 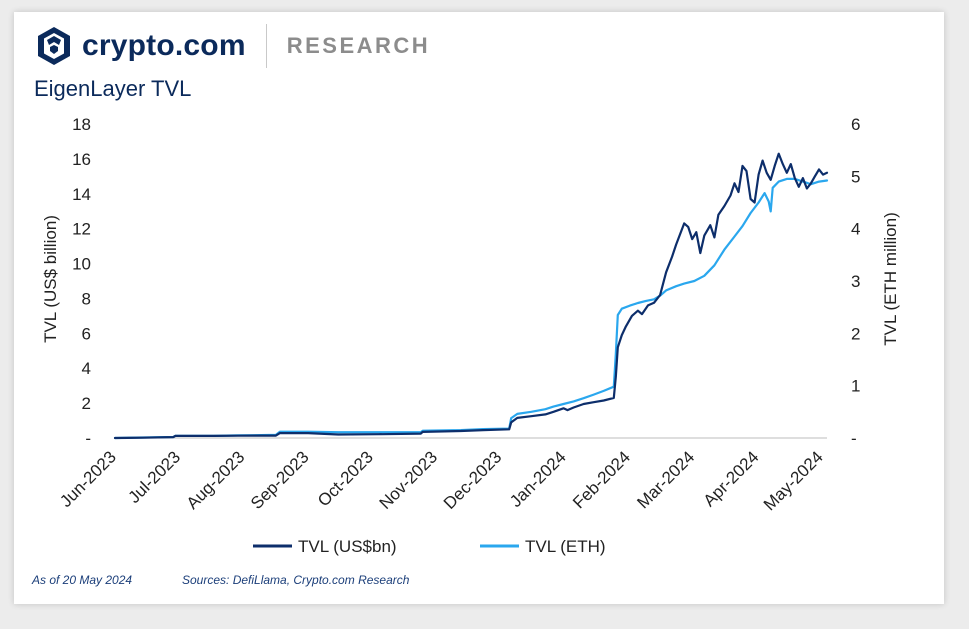 What do you see at coordinates (473, 480) in the screenshot?
I see `x-tick-label: Dec-2023` at bounding box center [473, 480].